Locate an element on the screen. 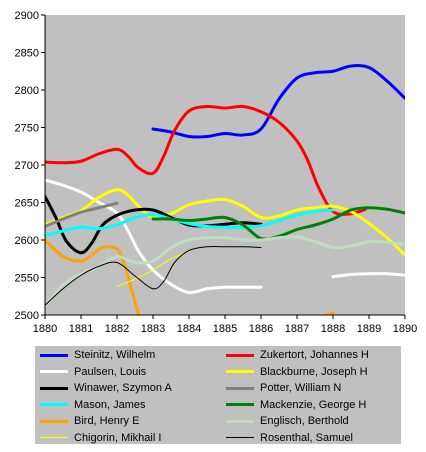  legend-label: Paulsen, Louis is located at coordinates (110, 371).